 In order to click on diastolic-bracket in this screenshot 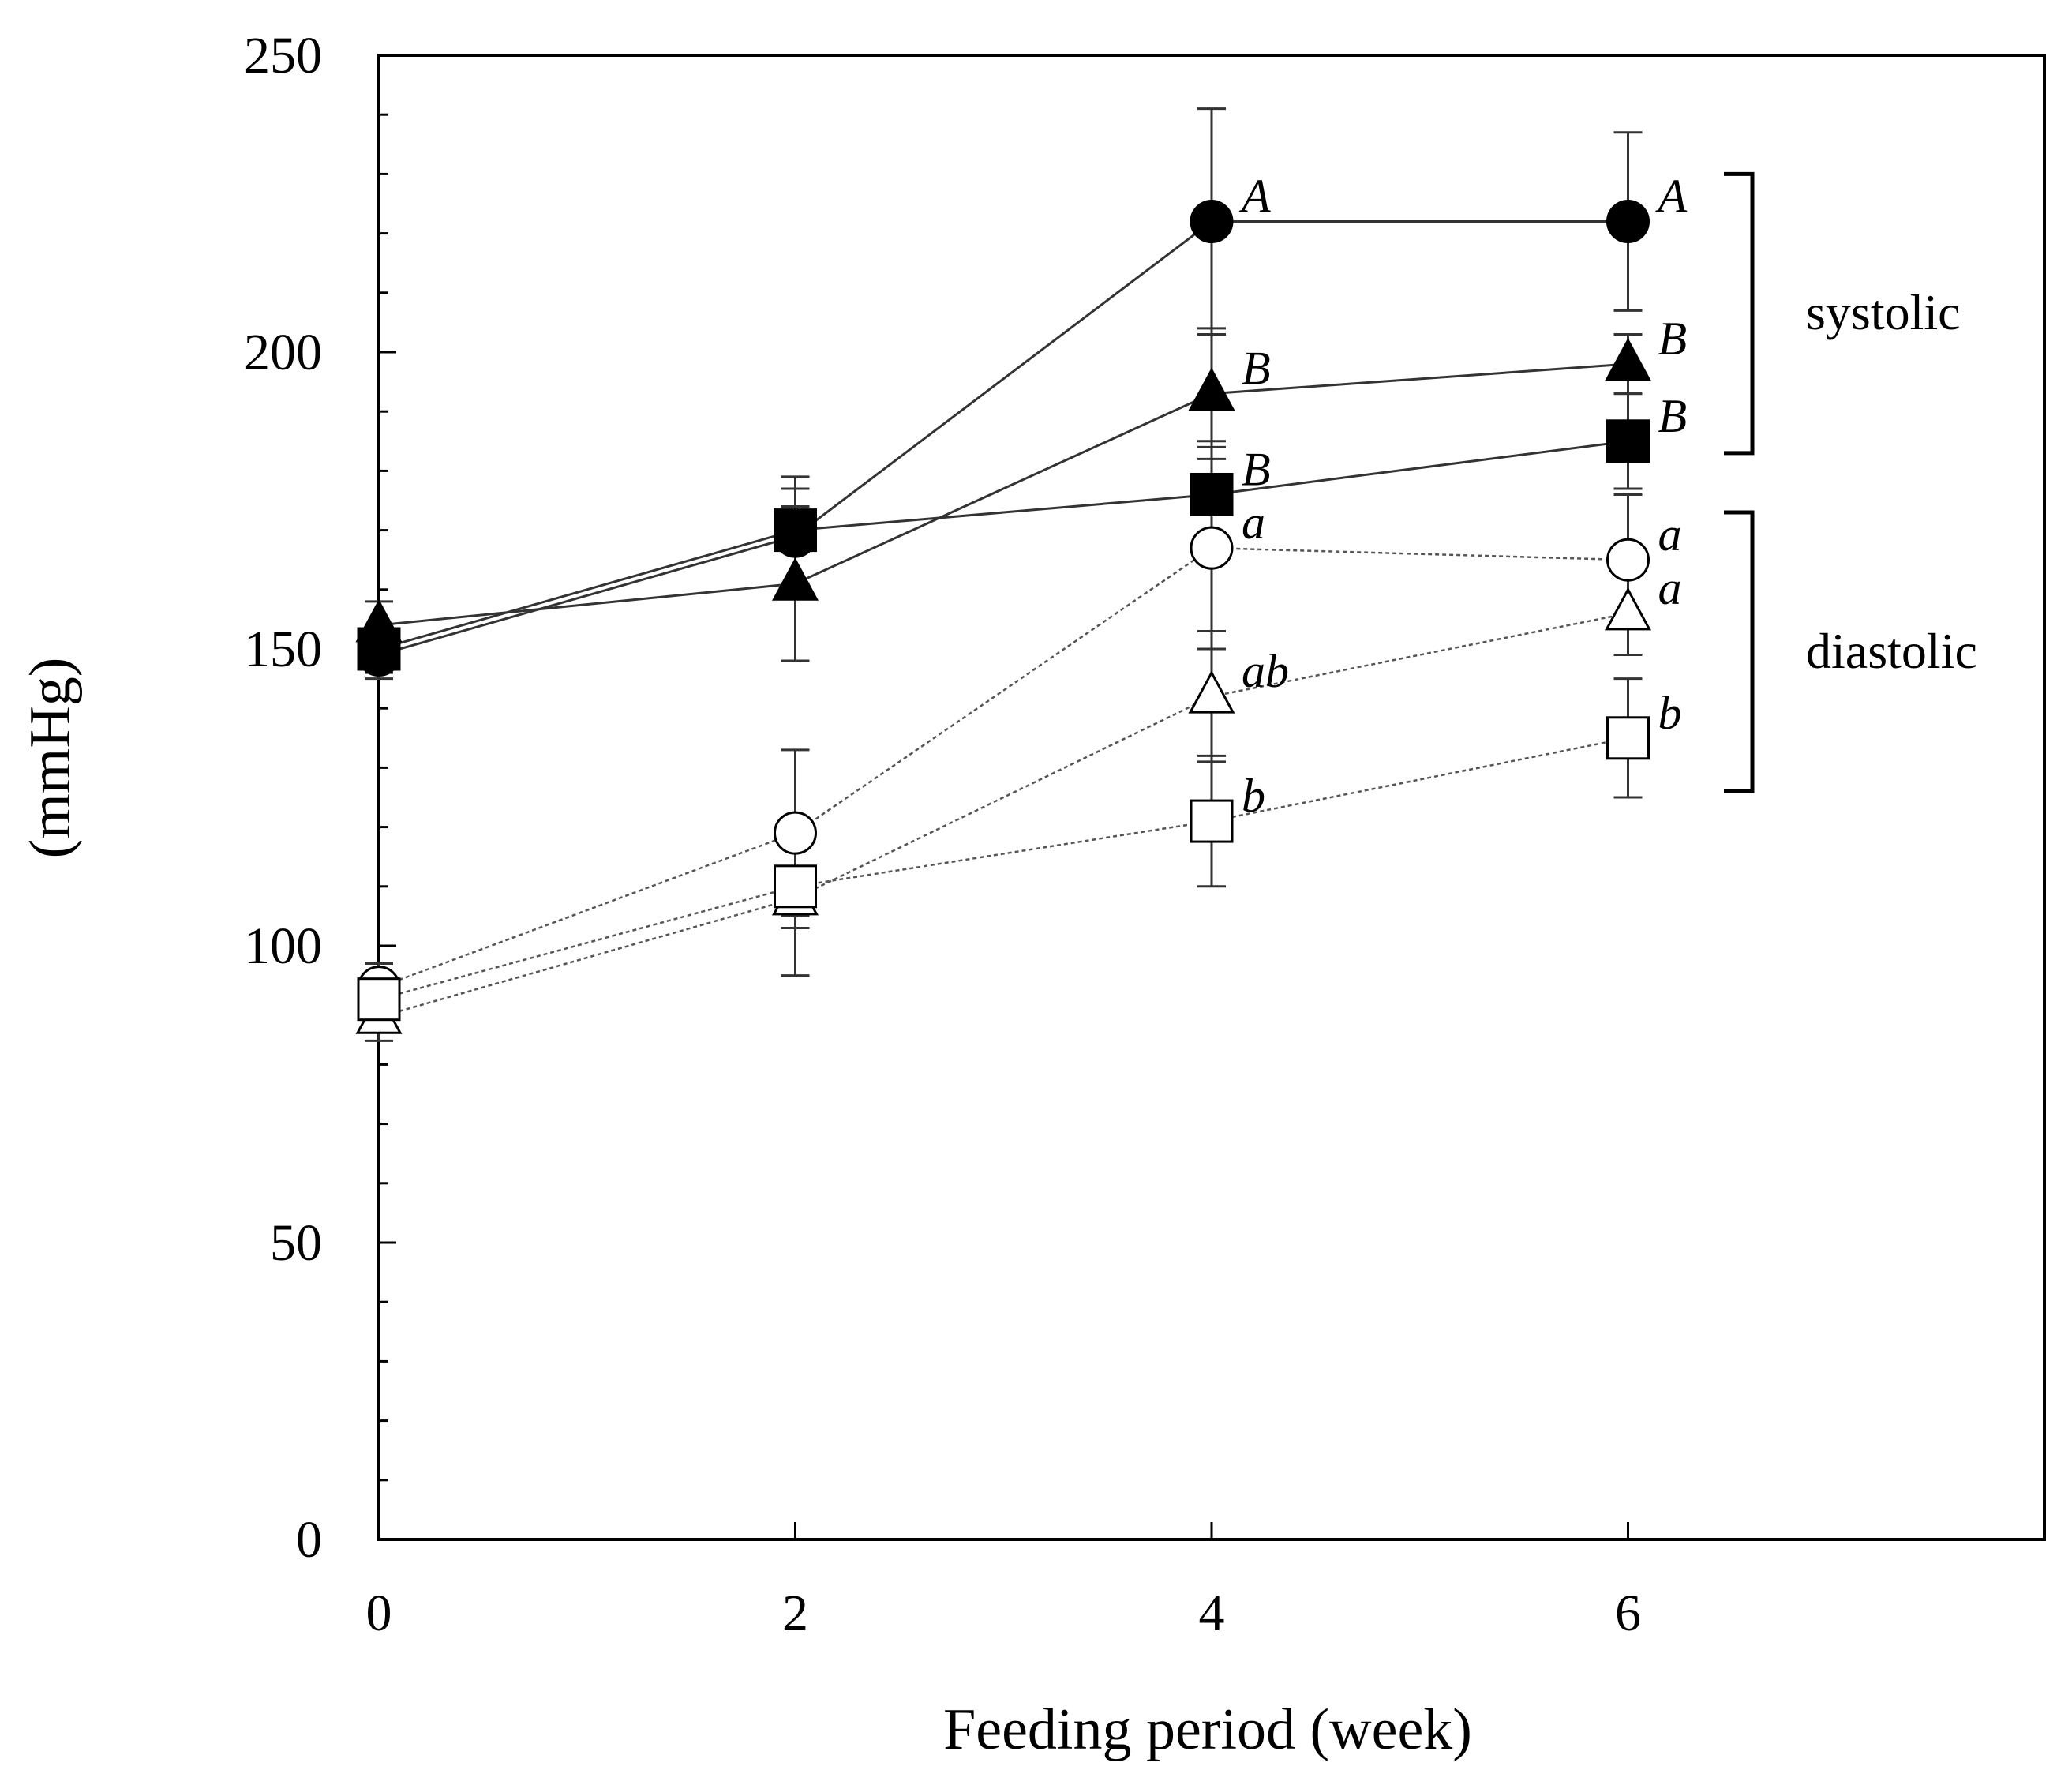, I will do `click(1739, 651)`.